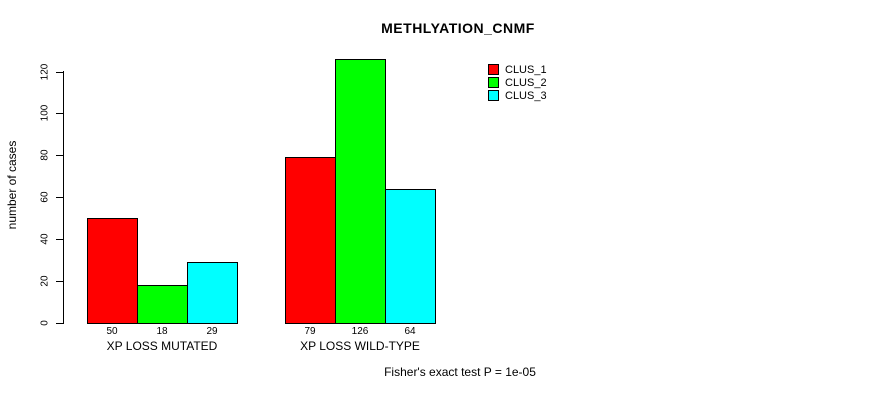  I want to click on legend-row-clus-3: CLUS_3, so click(517, 95).